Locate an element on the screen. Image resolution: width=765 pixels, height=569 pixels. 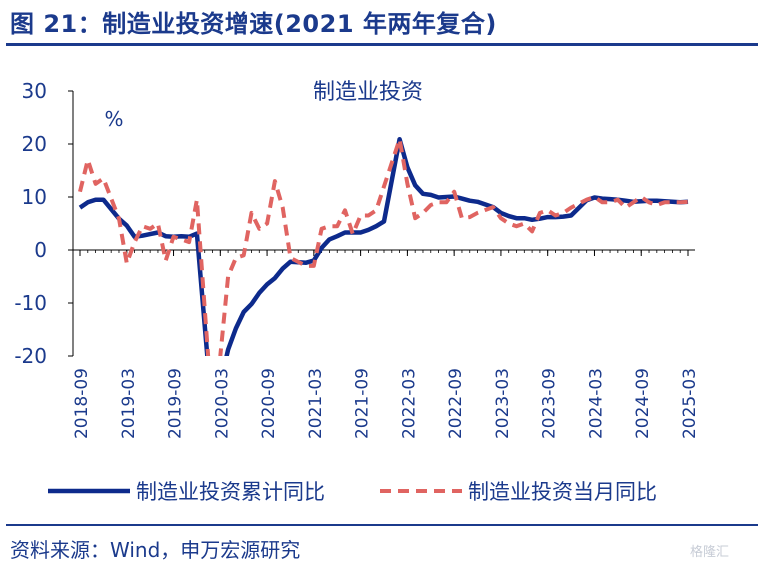
watermark: 格隆汇 is located at coordinates (710, 552).